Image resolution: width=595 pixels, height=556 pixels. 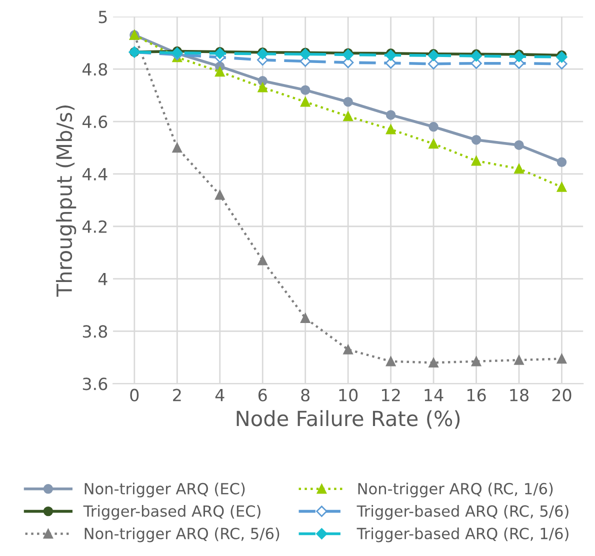 I want to click on legend-label: Non-trigger ARQ (RC, 1/6), so click(x=455, y=490).